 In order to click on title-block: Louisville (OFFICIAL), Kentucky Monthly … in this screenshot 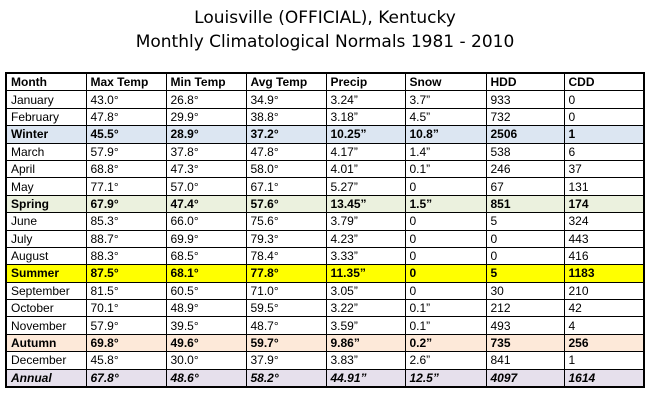, I will do `click(325, 30)`.